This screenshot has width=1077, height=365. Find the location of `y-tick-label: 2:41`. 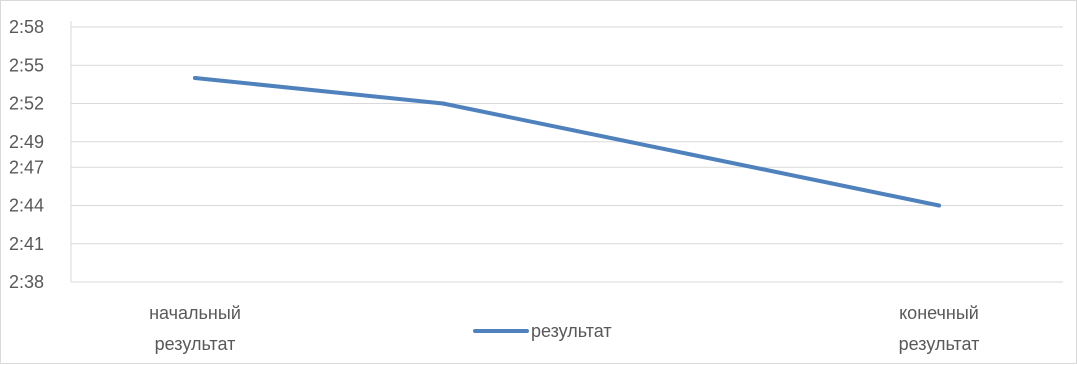

y-tick-label: 2:41 is located at coordinates (26, 244).